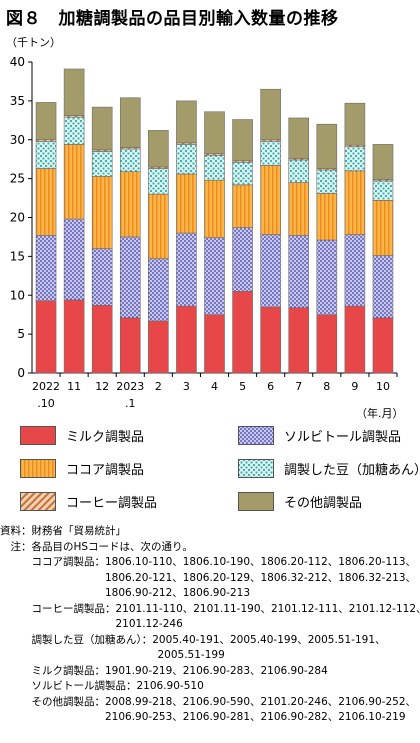 This screenshot has height=743, width=420. What do you see at coordinates (46, 403) in the screenshot?
I see `x-tick-sublabel: .10` at bounding box center [46, 403].